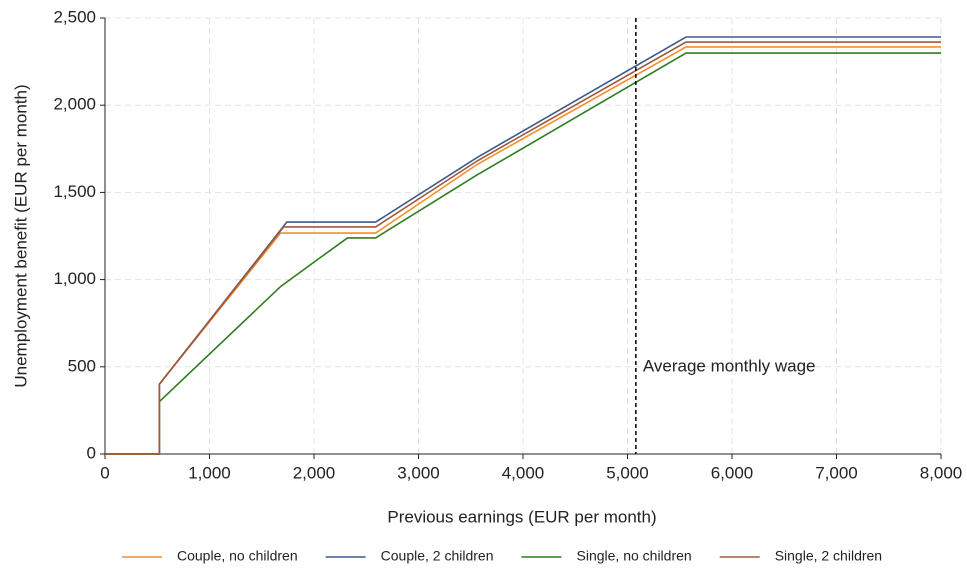  I want to click on y-tick-label: 1,000, so click(74, 278).